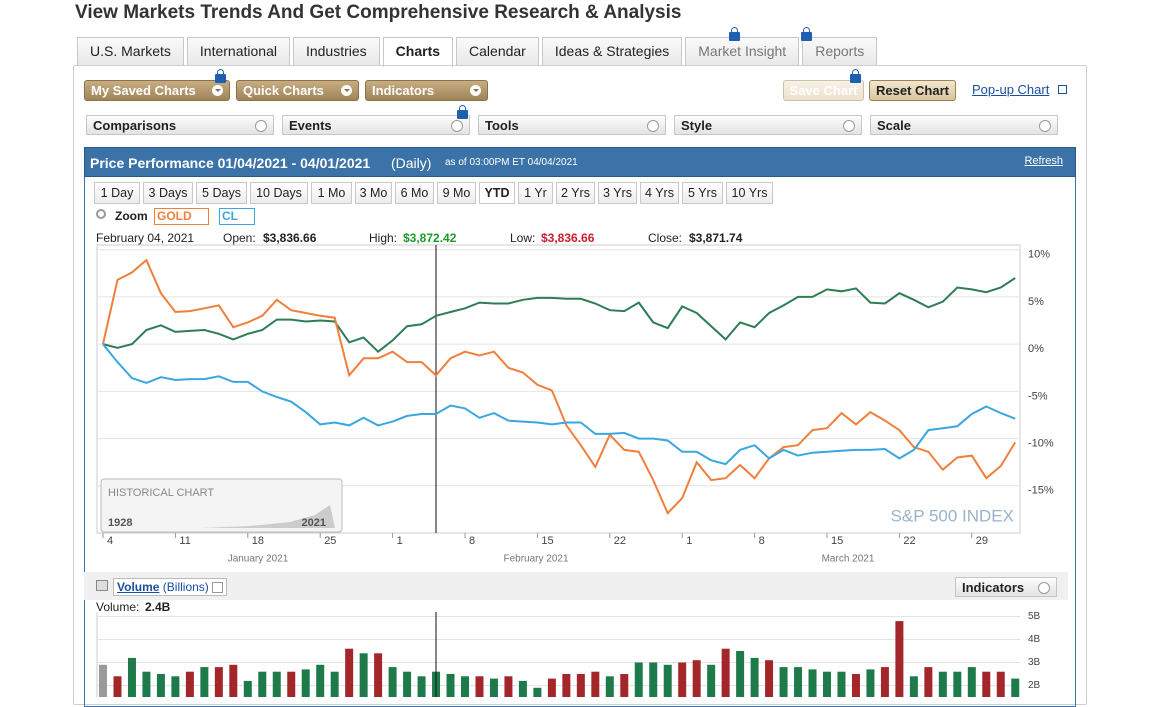 Image resolution: width=1170 pixels, height=707 pixels. Describe the element at coordinates (964, 125) in the screenshot. I see `dropdown: Scale` at that location.